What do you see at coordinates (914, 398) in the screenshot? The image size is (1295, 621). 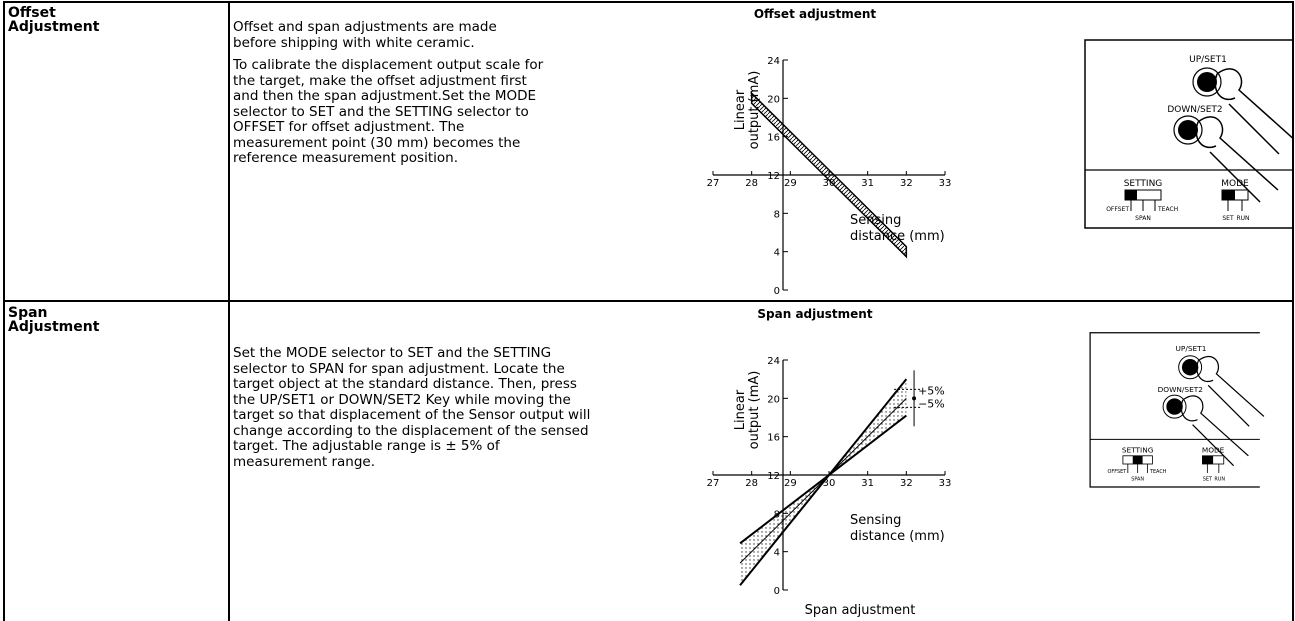 I see `range-dot` at bounding box center [914, 398].